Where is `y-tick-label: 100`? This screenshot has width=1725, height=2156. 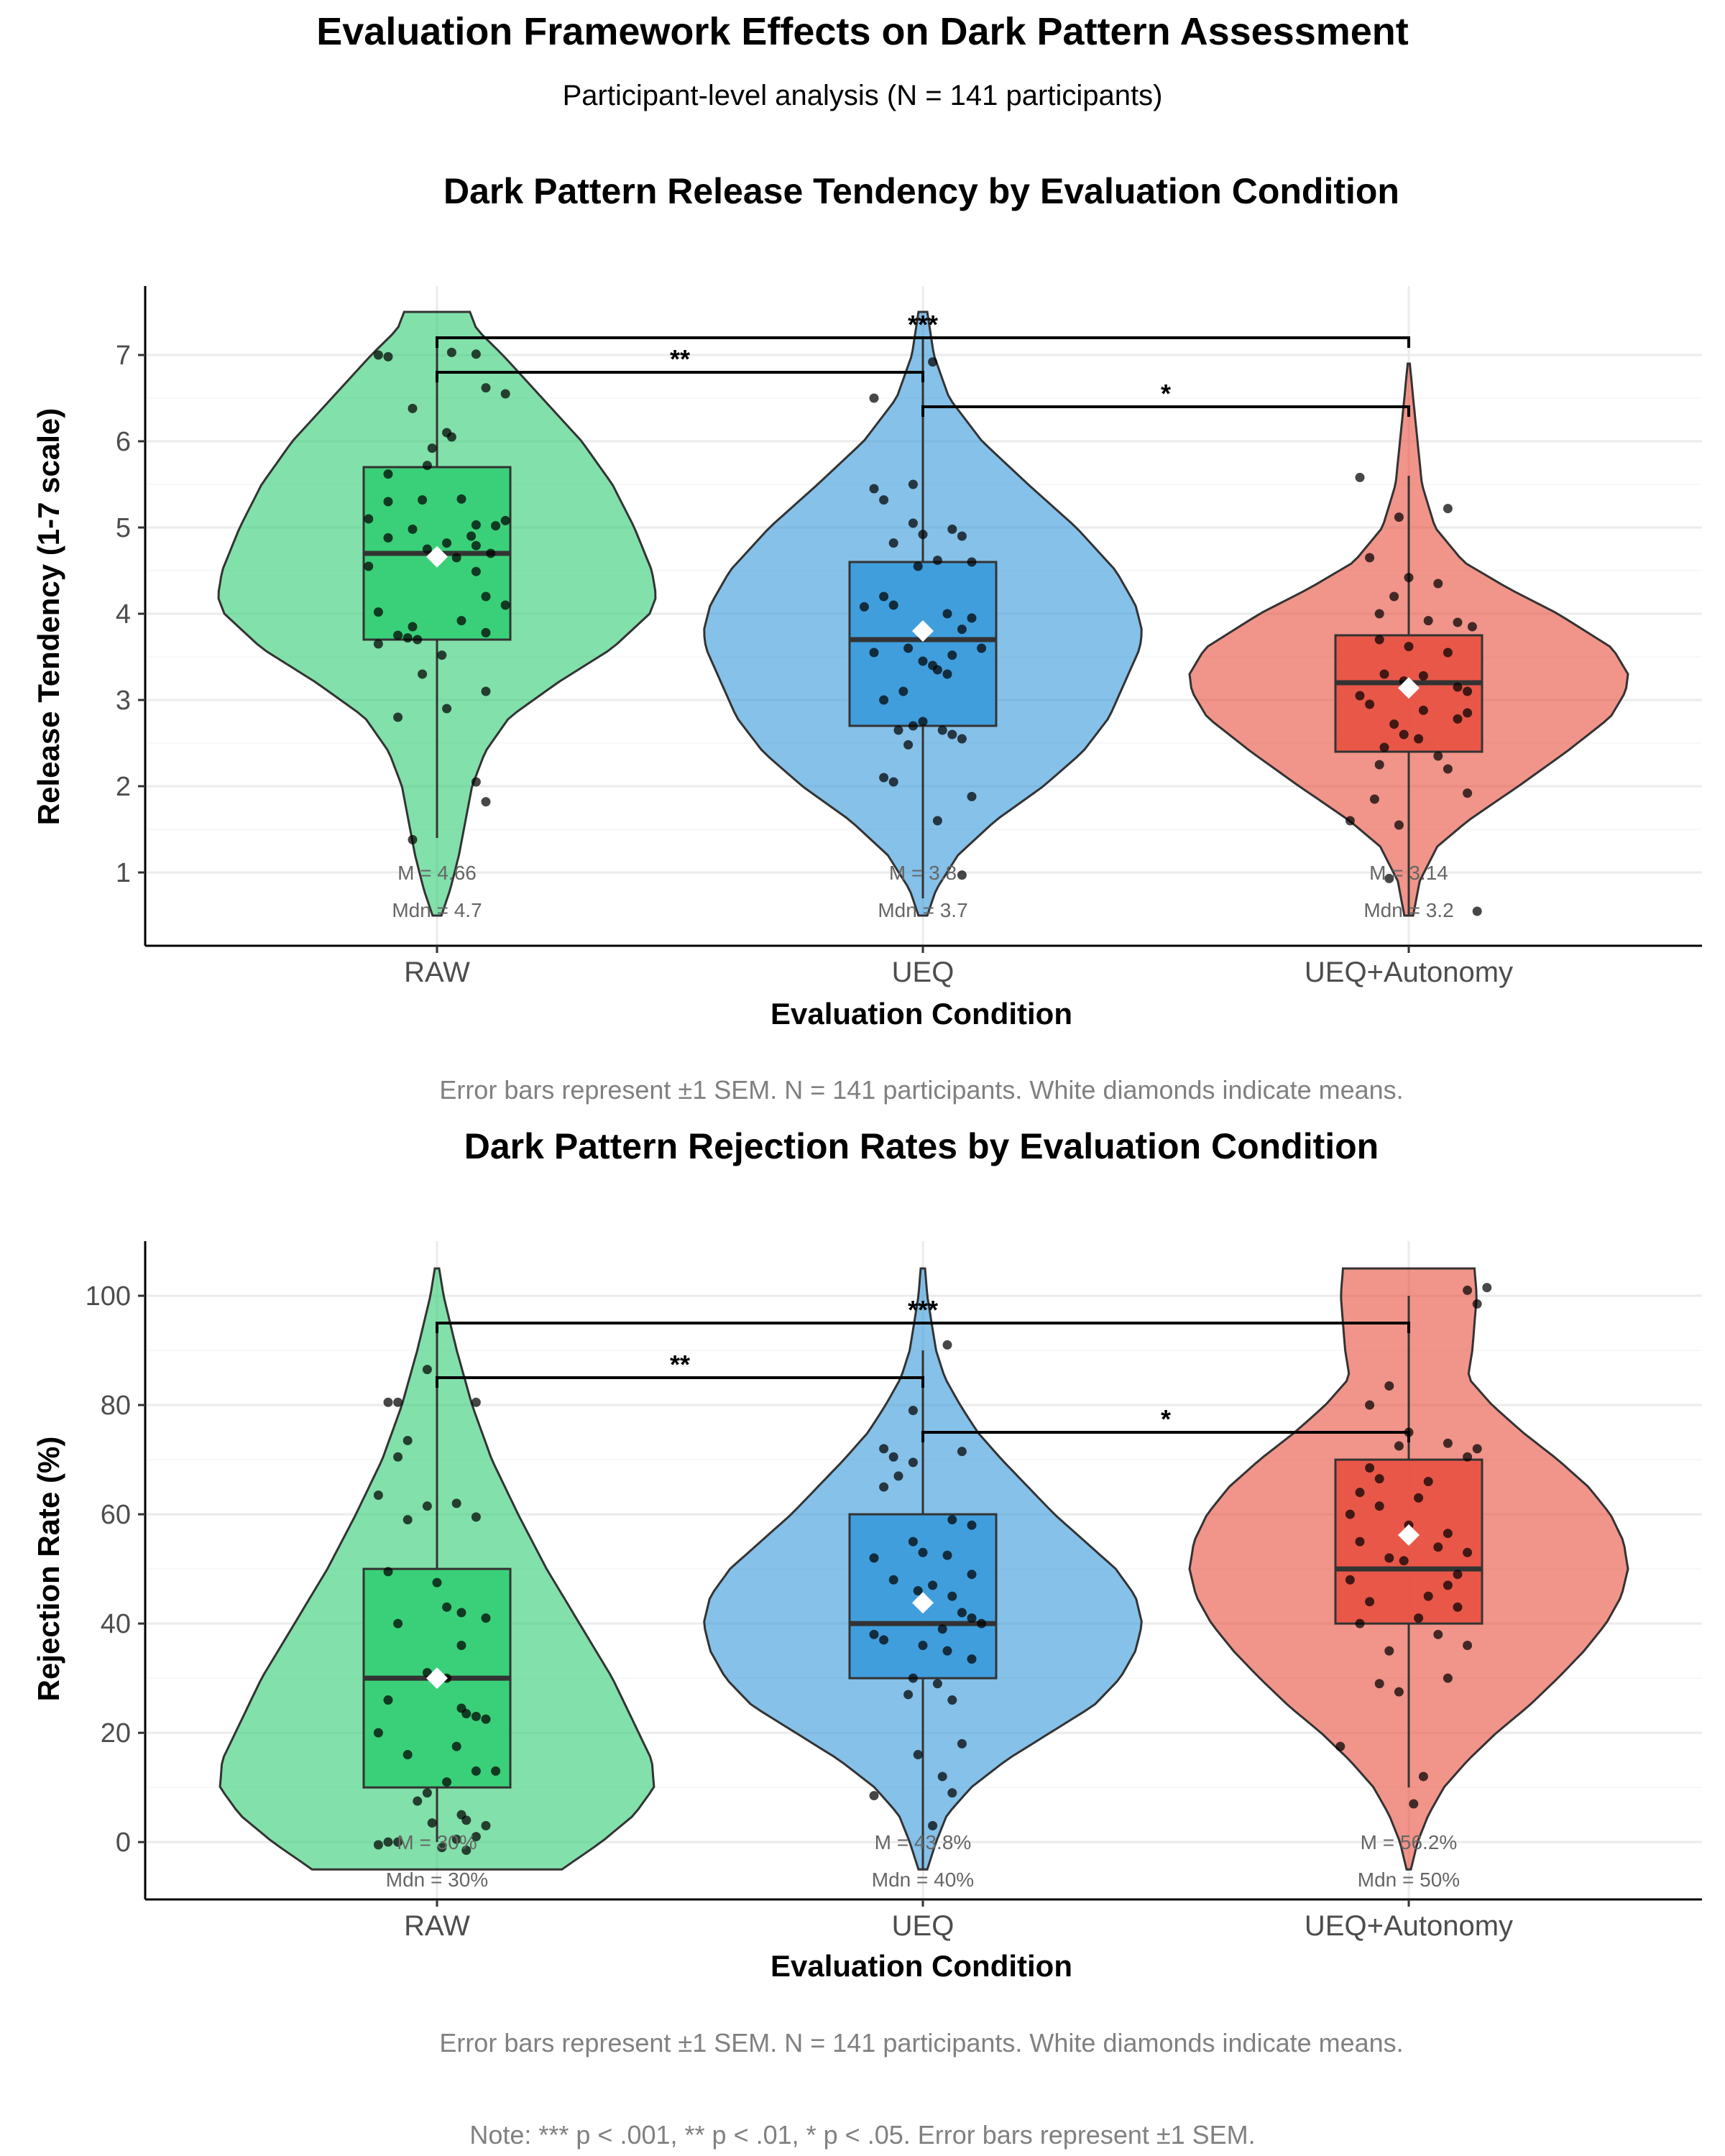
y-tick-label: 100 is located at coordinates (108, 1296).